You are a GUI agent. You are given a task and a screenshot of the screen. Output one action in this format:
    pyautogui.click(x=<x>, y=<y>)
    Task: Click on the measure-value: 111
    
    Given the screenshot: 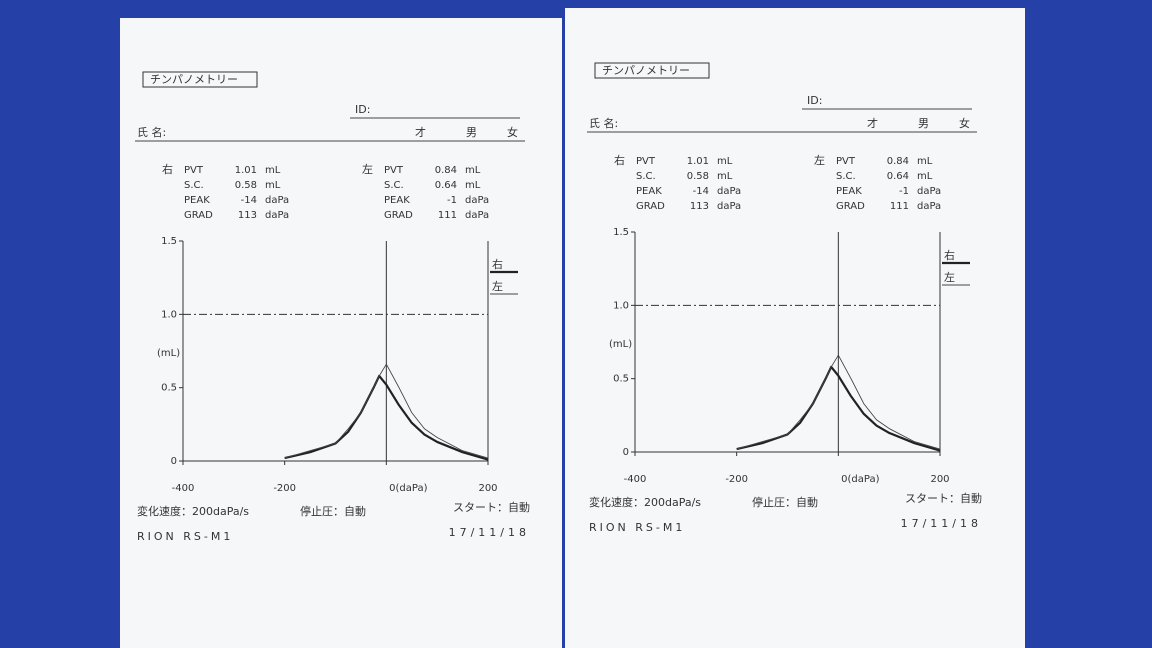 What is the action you would take?
    pyautogui.click(x=447, y=215)
    